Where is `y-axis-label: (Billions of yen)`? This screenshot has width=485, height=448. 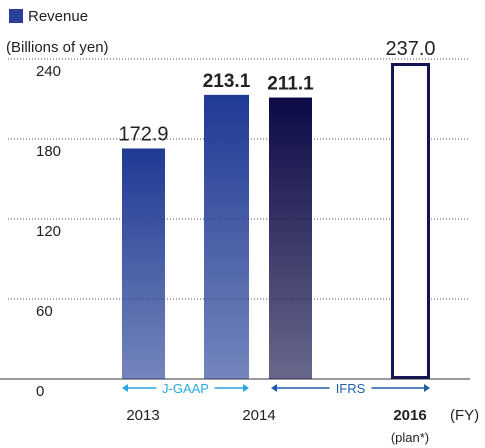
y-axis-label: (Billions of yen) is located at coordinates (57, 47).